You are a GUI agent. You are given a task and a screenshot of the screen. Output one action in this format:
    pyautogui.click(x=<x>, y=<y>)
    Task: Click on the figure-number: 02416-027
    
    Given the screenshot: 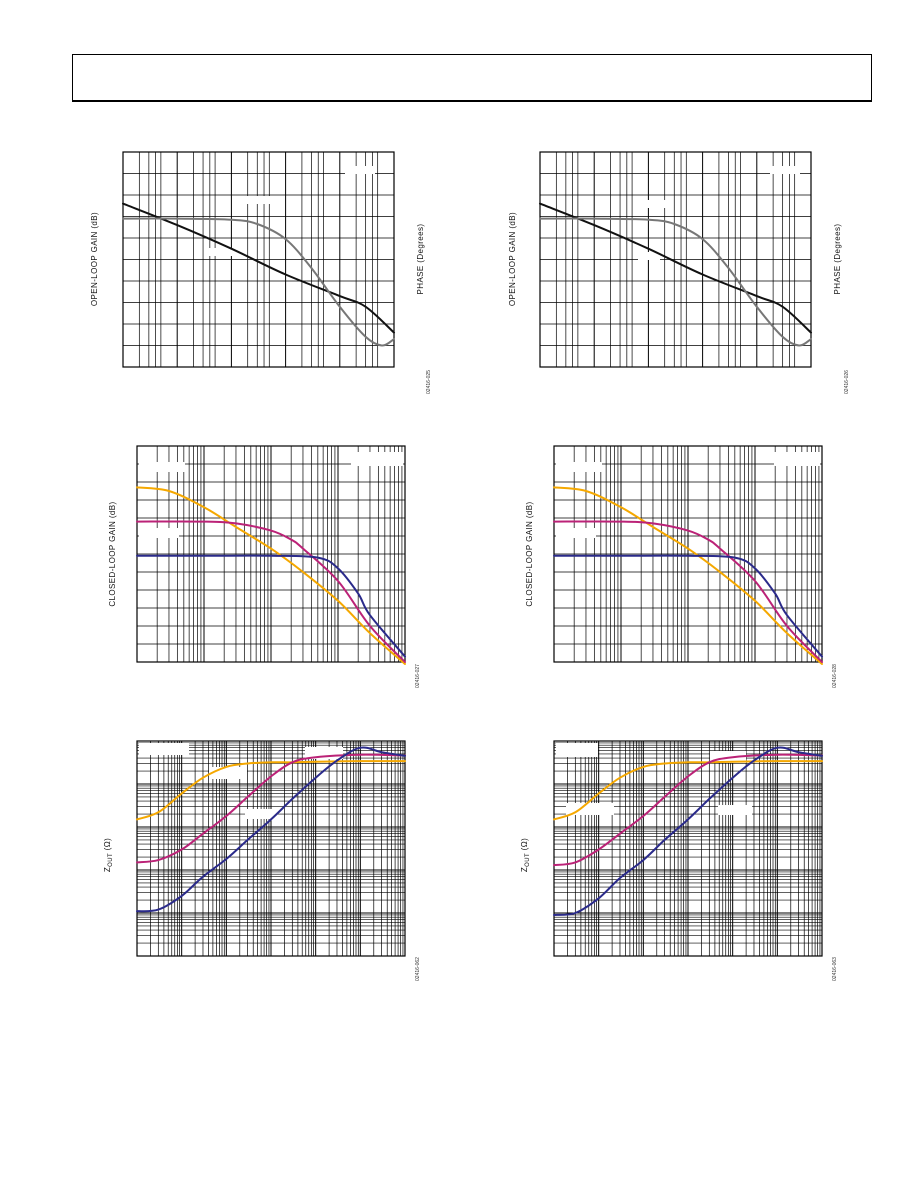 What is the action you would take?
    pyautogui.click(x=418, y=676)
    